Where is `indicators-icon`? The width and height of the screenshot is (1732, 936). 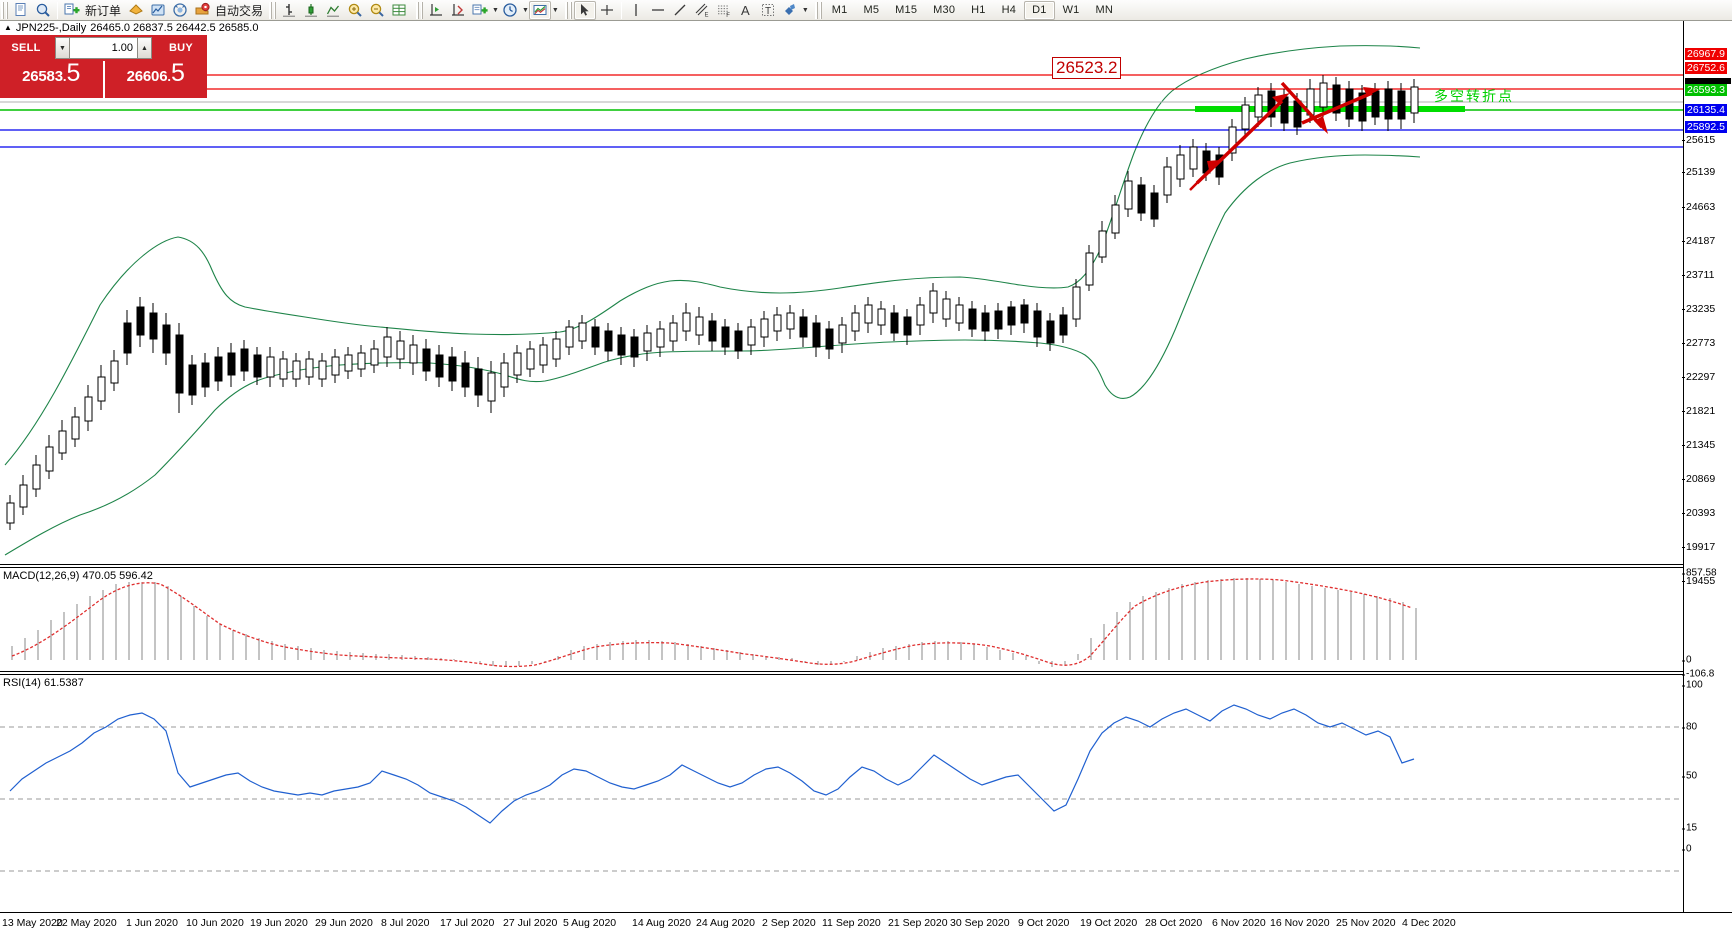
indicators-icon is located at coordinates (480, 10).